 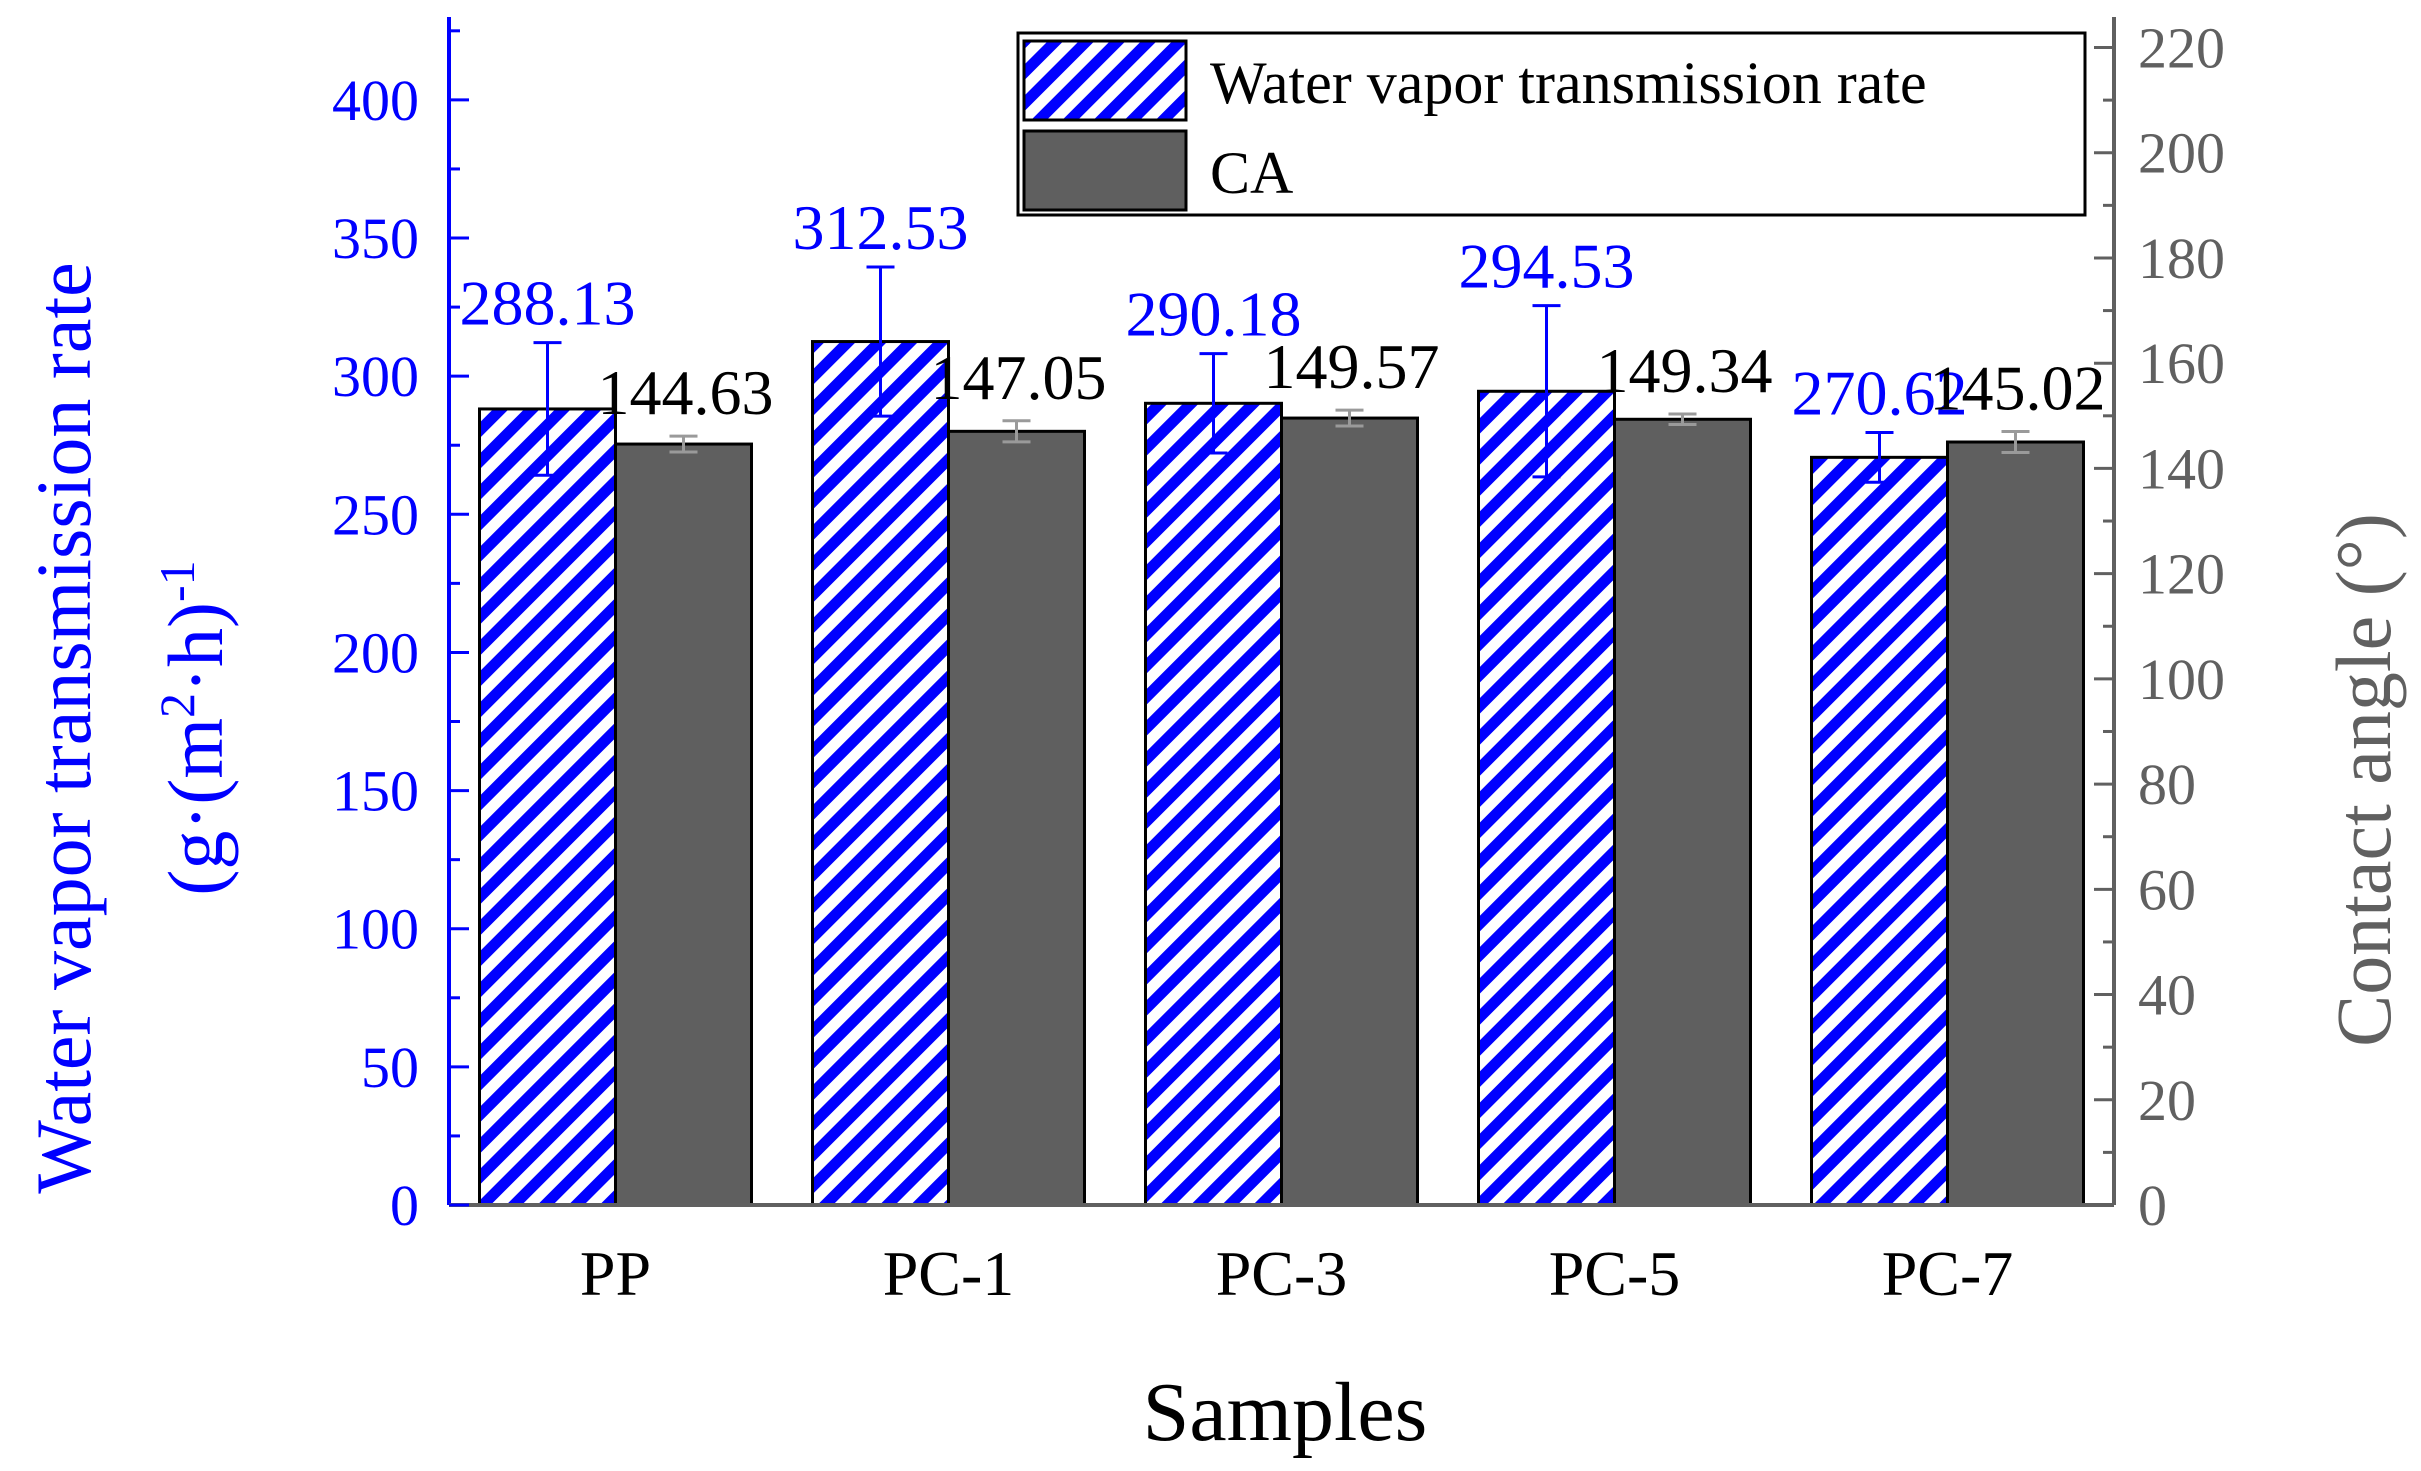 What do you see at coordinates (1615, 1273) in the screenshot?
I see `x-tick-label-pc-5: PC-5` at bounding box center [1615, 1273].